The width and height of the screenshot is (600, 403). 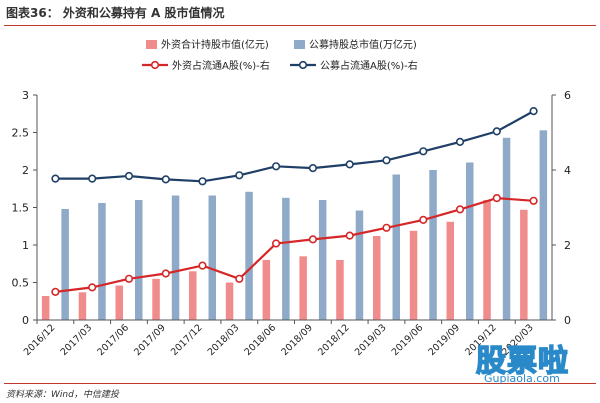 What do you see at coordinates (25, 320) in the screenshot?
I see `y-tick-label: 0` at bounding box center [25, 320].